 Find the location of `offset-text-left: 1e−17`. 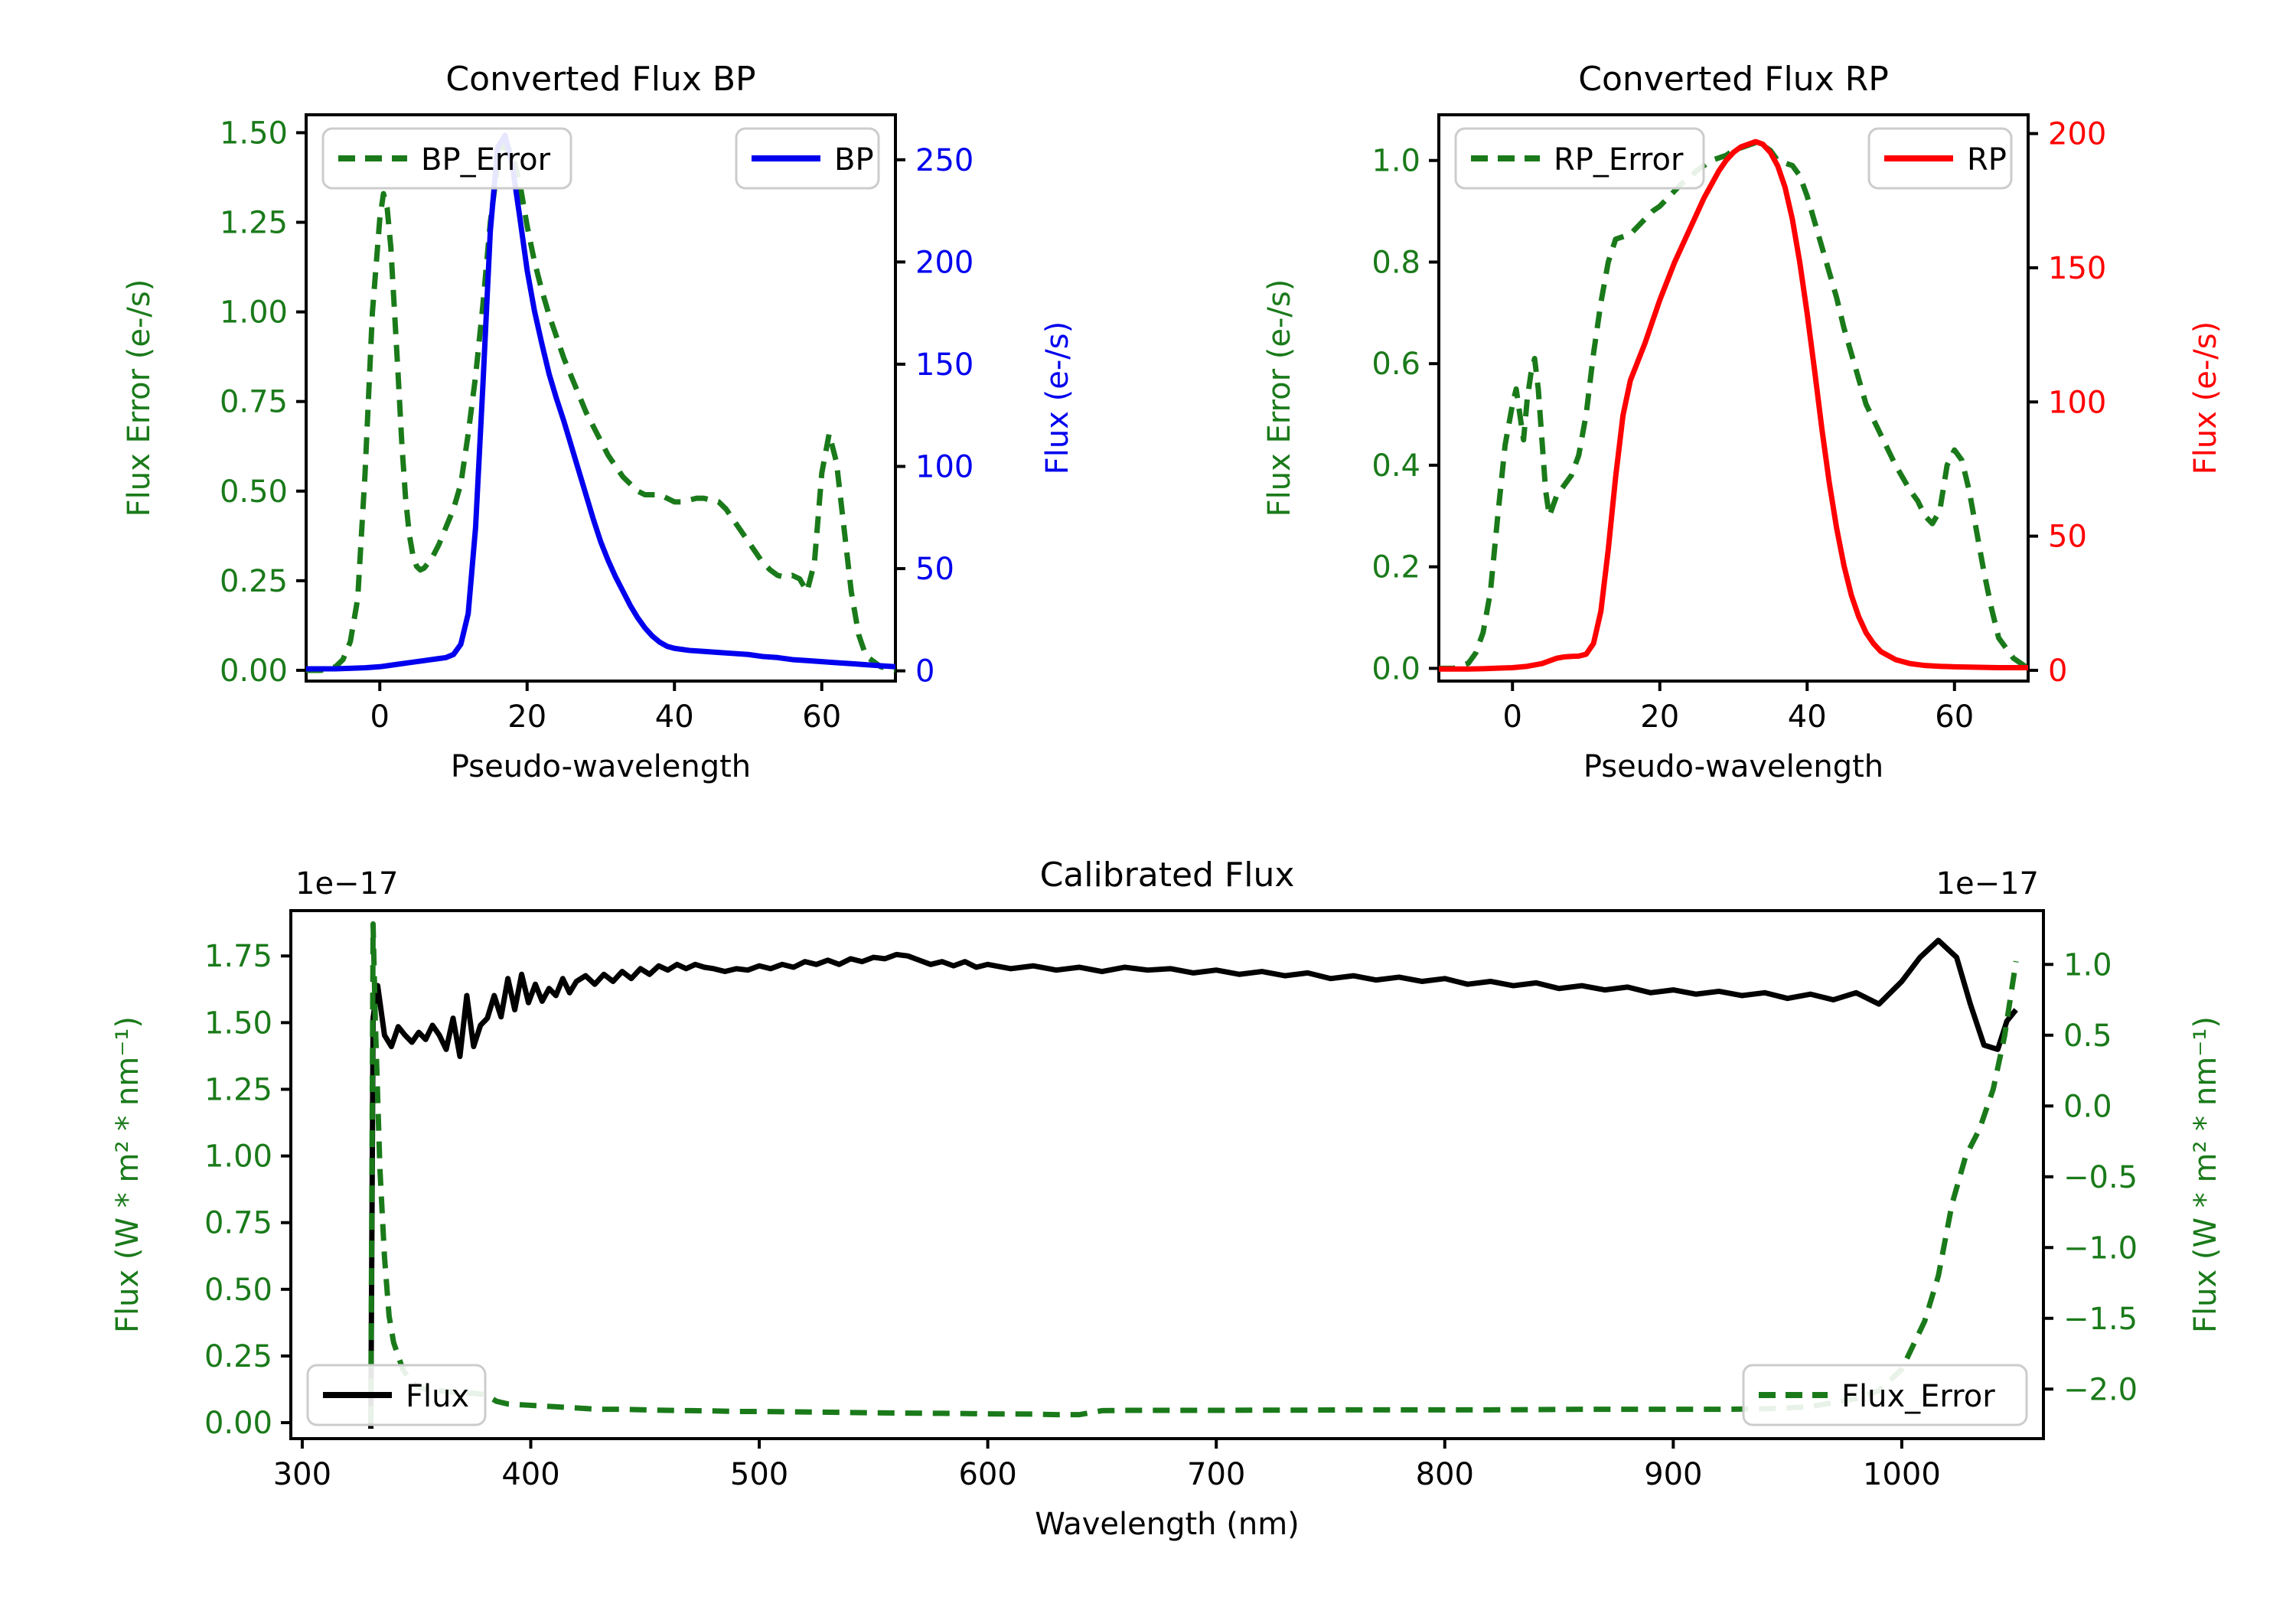

offset-text-left: 1e−17 is located at coordinates (346, 884).